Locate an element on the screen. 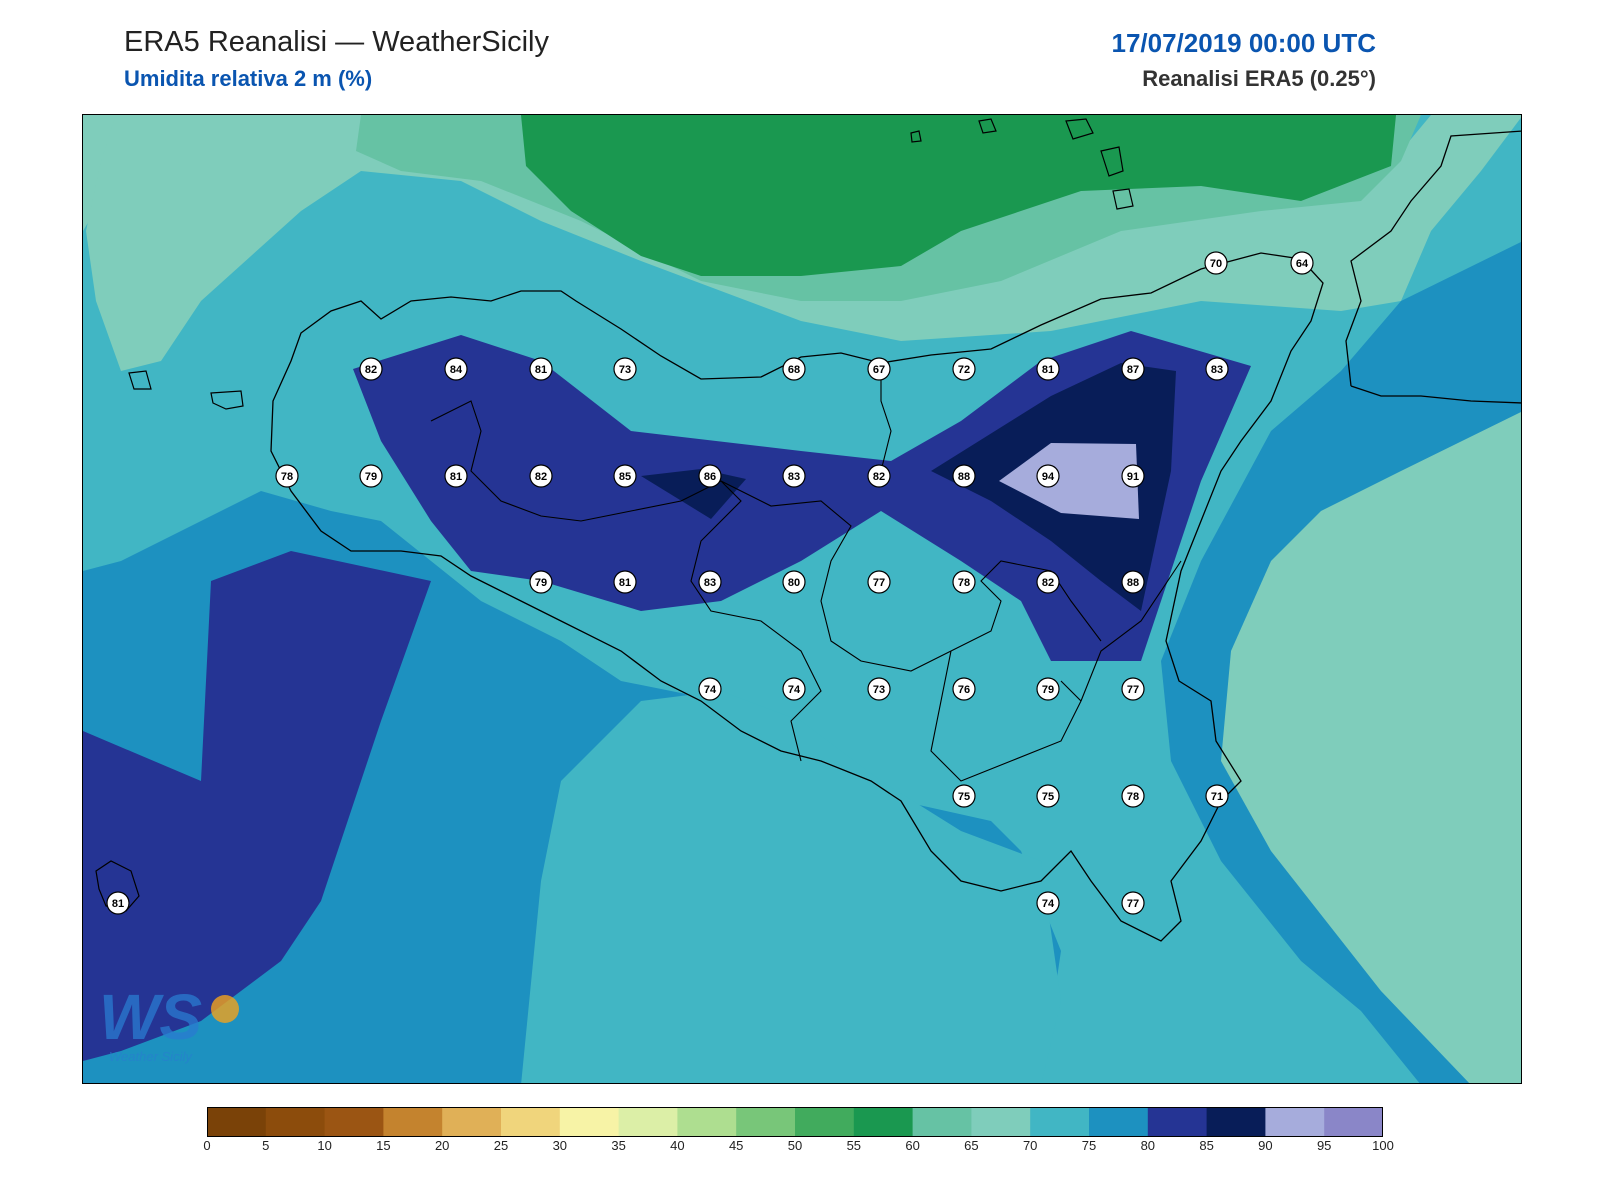 This screenshot has width=1600, height=1200. station-value: 78 is located at coordinates (1133, 797).